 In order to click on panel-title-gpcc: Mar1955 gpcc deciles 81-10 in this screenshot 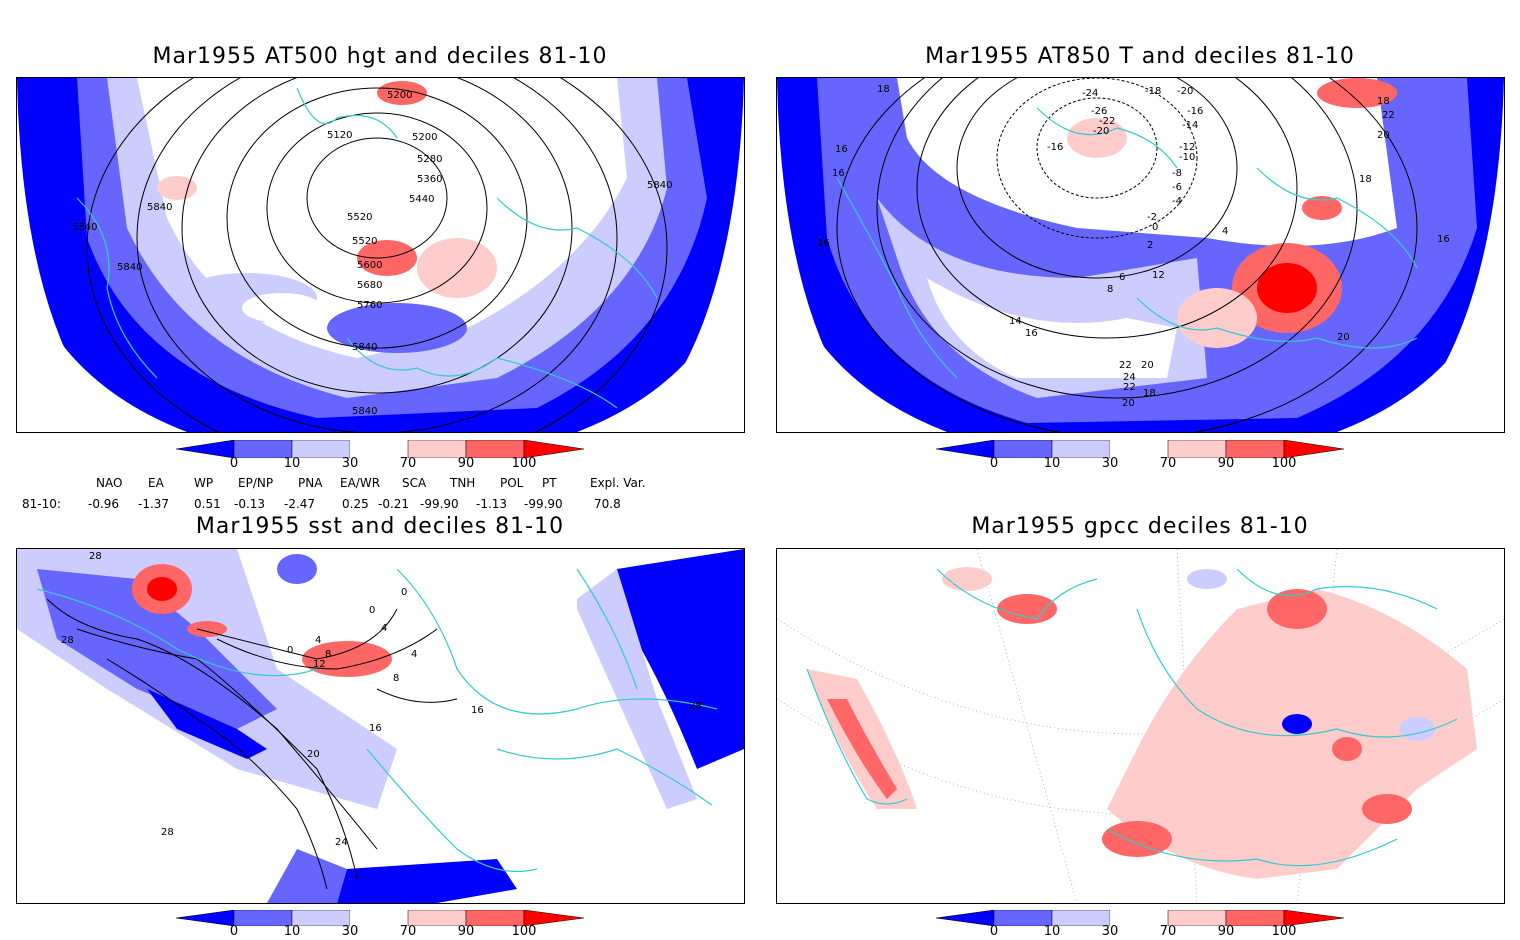, I will do `click(1140, 526)`.